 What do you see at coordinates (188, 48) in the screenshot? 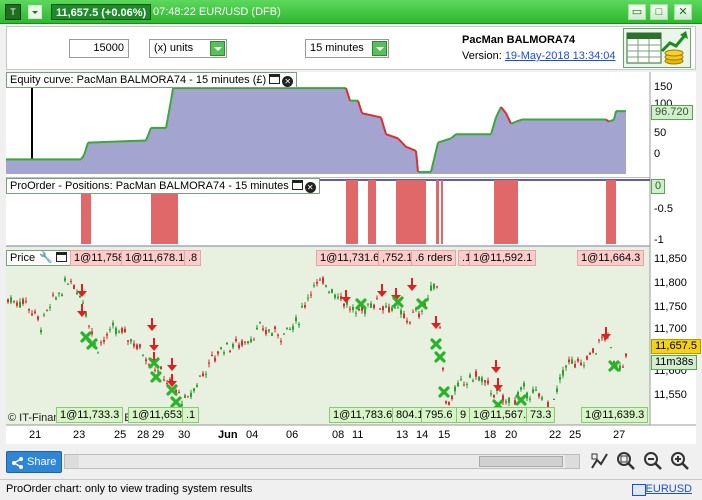
I see `units-select: (x) units` at bounding box center [188, 48].